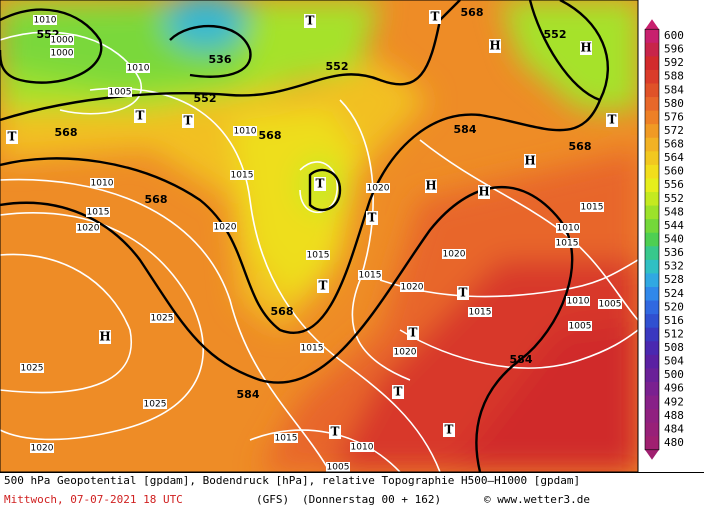 Image resolution: width=704 pixels, height=517 pixels. I want to click on colorbar-frame, so click(652, 239).